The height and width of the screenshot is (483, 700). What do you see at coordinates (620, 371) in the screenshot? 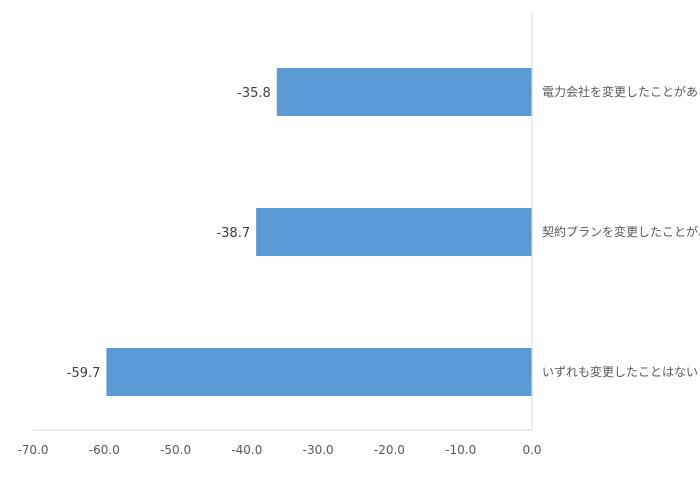
I see `category-label: いずれも変更したことはない` at bounding box center [620, 371].